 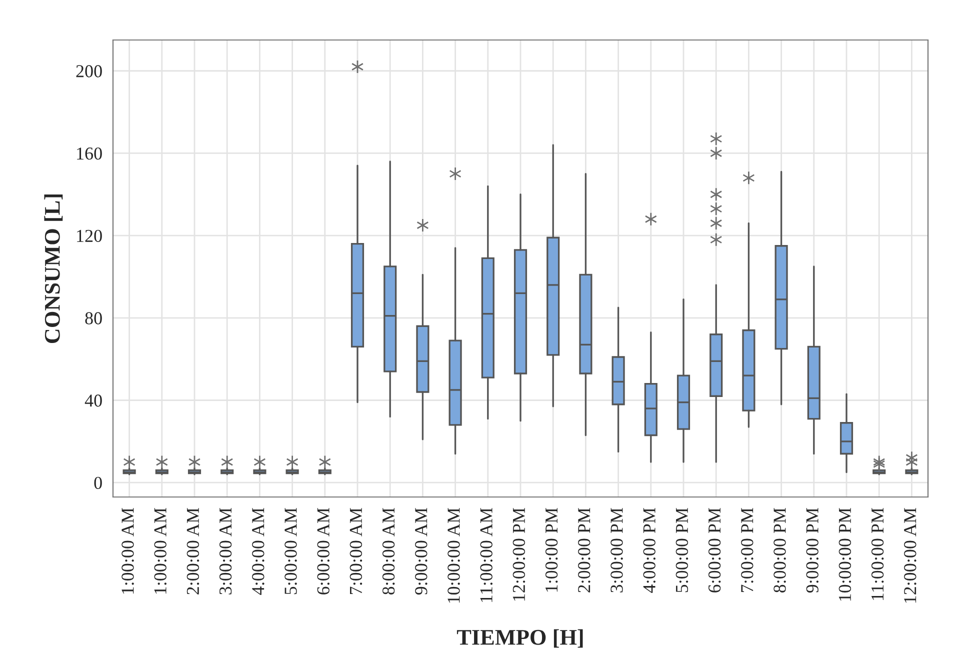 What do you see at coordinates (682, 550) in the screenshot?
I see `x-tick-label: 5:00:00 PM` at bounding box center [682, 550].